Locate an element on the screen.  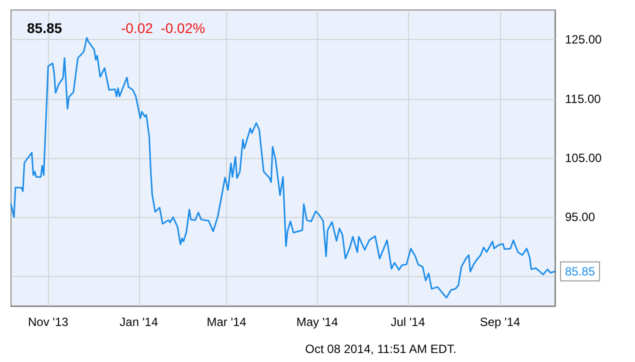
x-tick-label: Sep '14 is located at coordinates (500, 322).